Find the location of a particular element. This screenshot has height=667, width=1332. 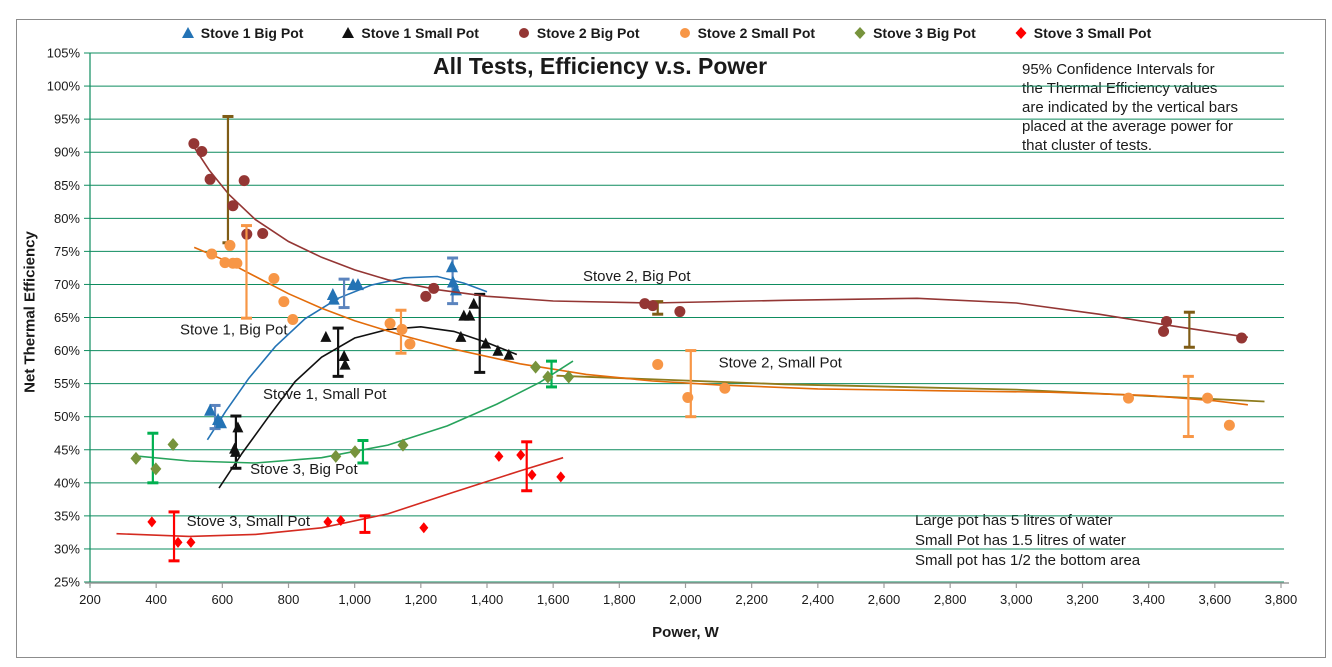

x-tick-label: 3,000 is located at coordinates (1016, 599).